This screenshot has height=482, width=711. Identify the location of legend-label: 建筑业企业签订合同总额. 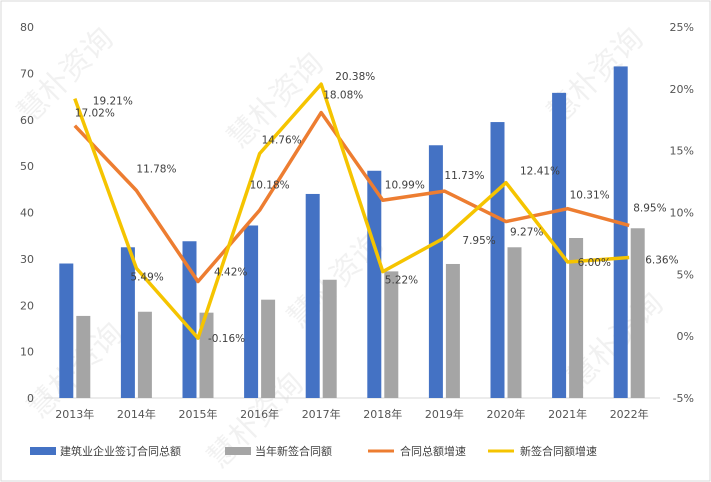
(120, 451).